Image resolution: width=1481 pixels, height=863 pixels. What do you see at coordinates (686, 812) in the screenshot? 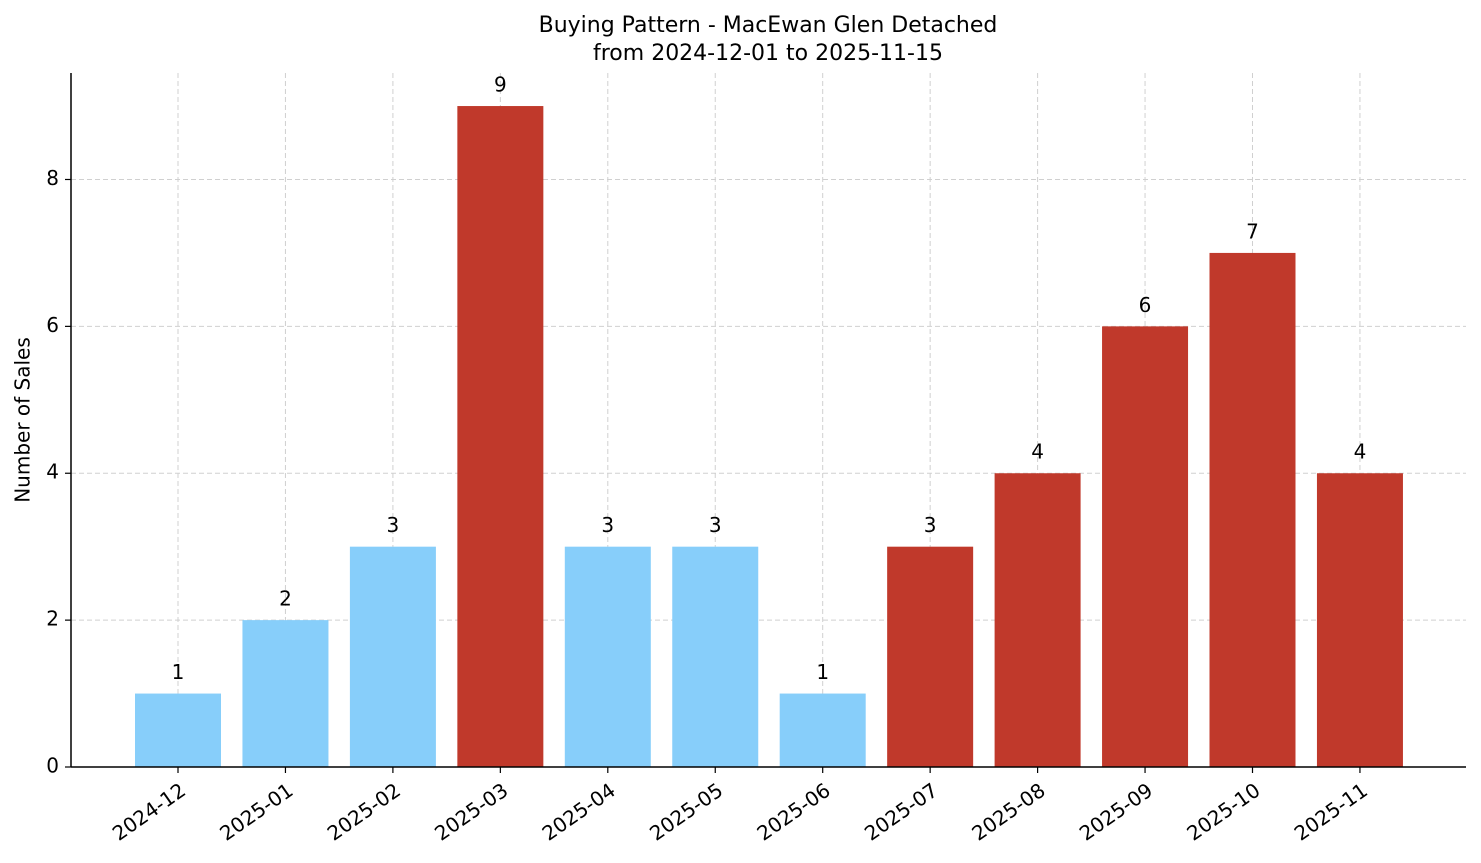
I see `x-tick-label: 2025-05` at bounding box center [686, 812].